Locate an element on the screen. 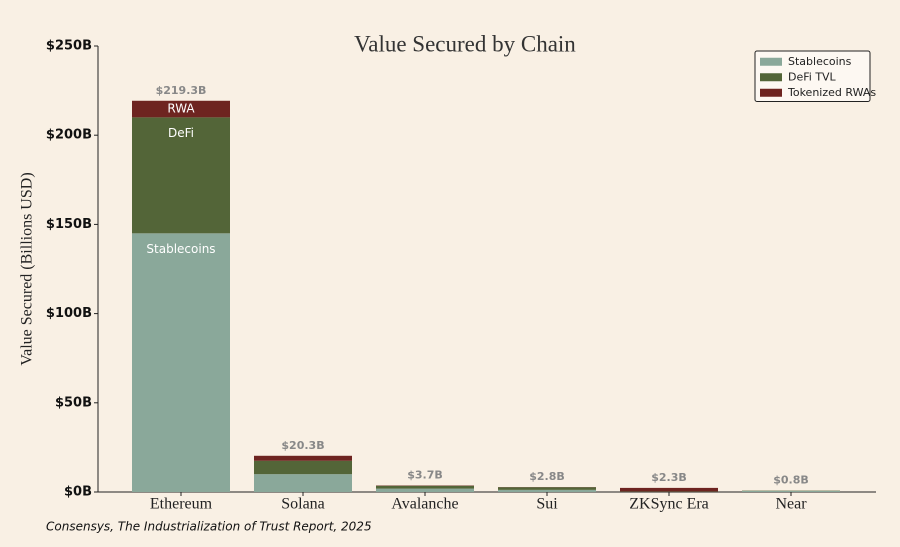  legend-box is located at coordinates (812, 76).